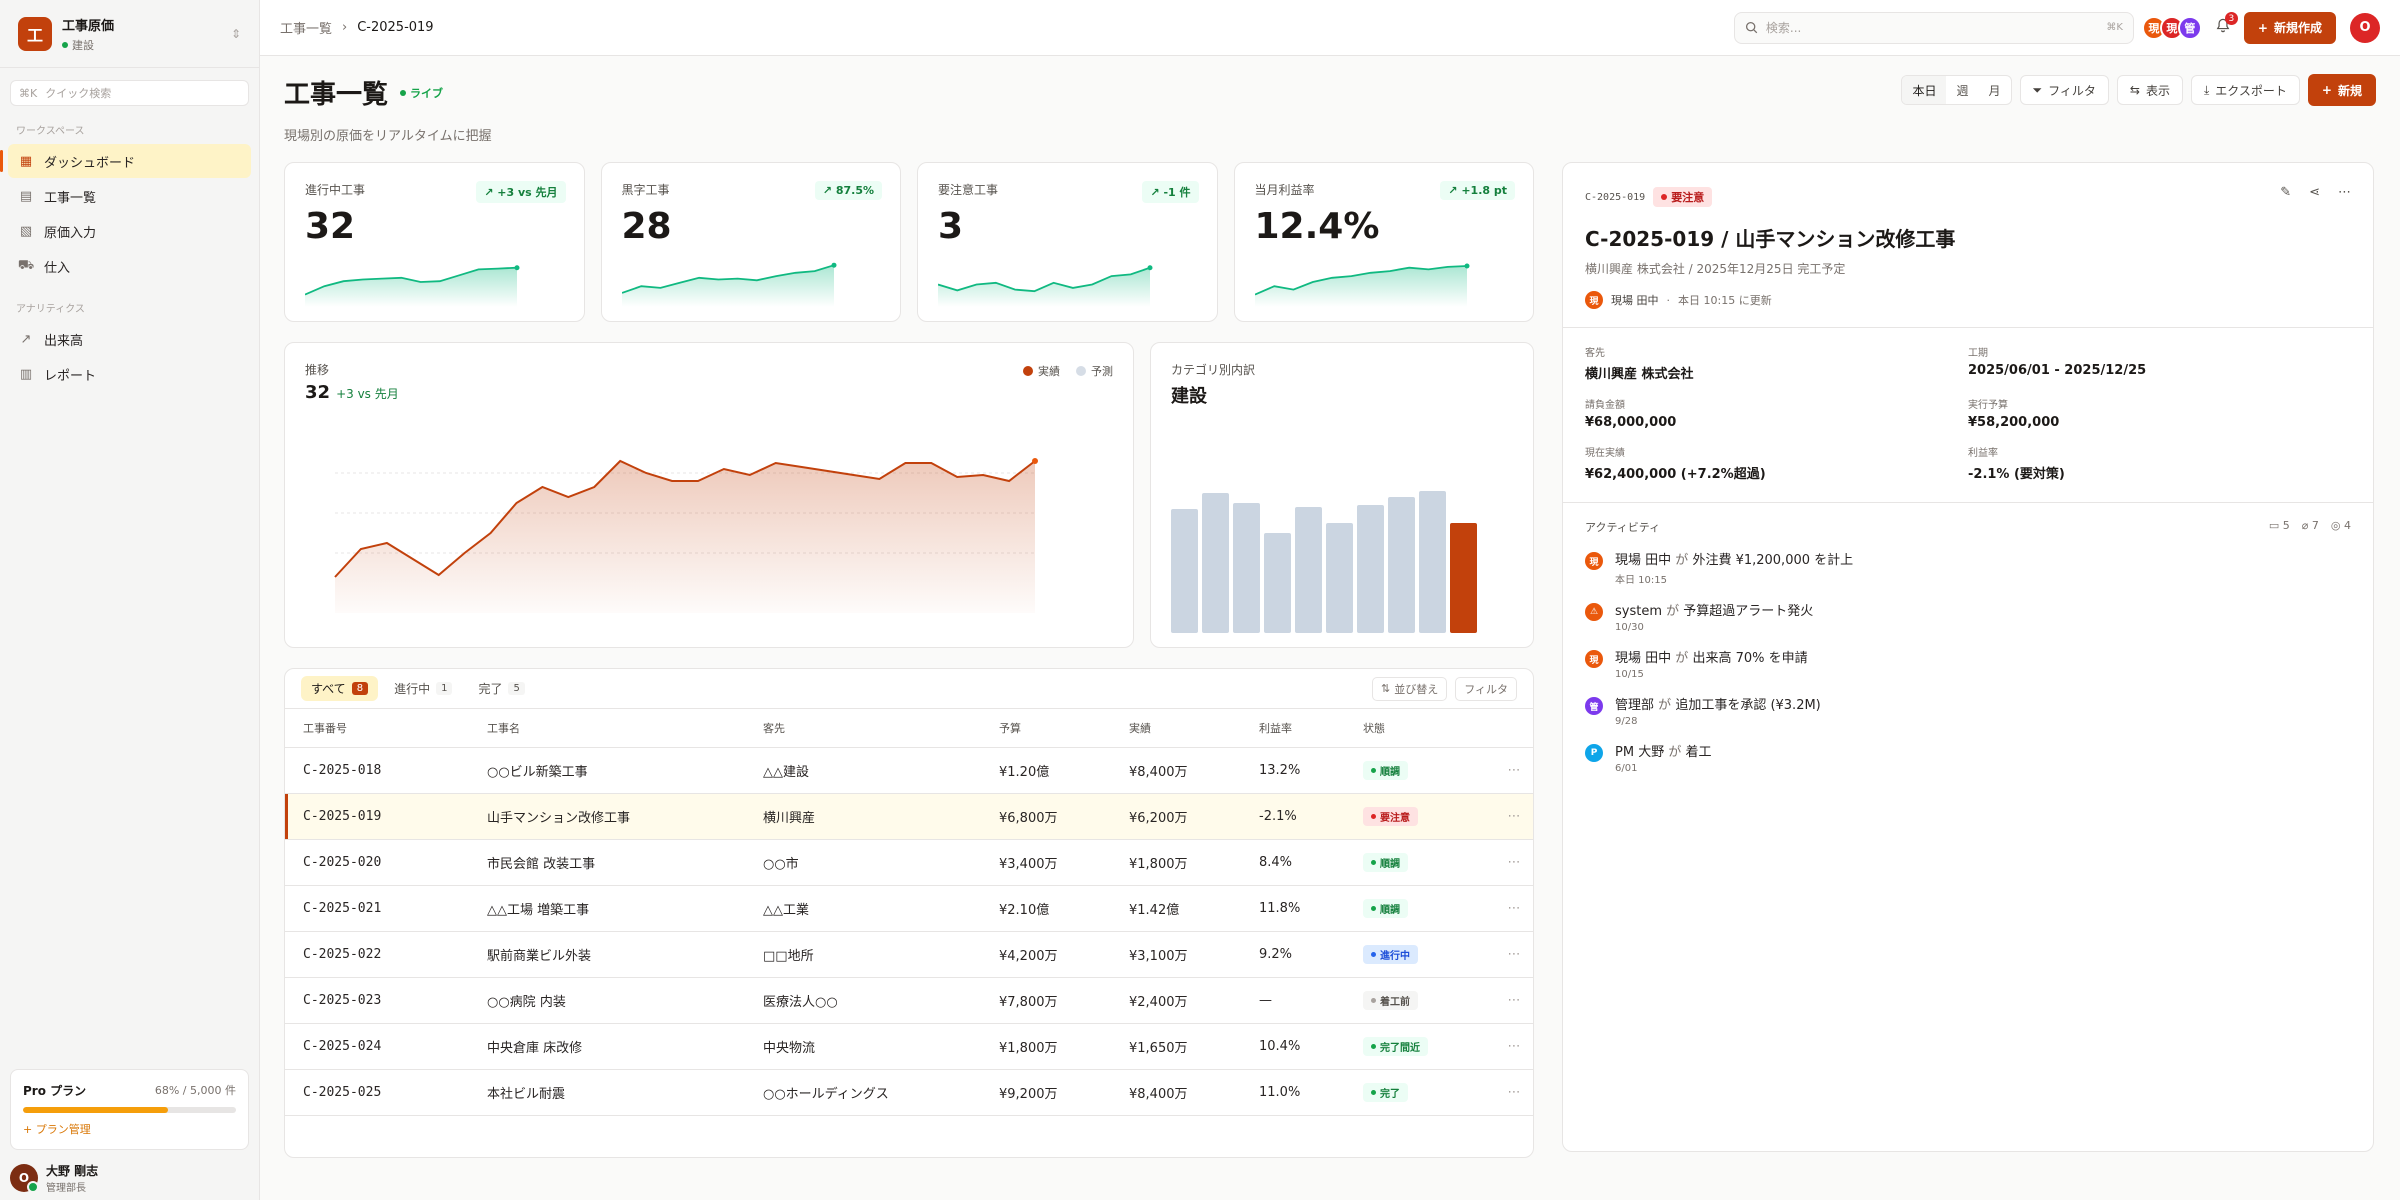 The image size is (2400, 1200). What do you see at coordinates (2014, 422) in the screenshot?
I see `detail-prop-value: ¥58,200,000` at bounding box center [2014, 422].